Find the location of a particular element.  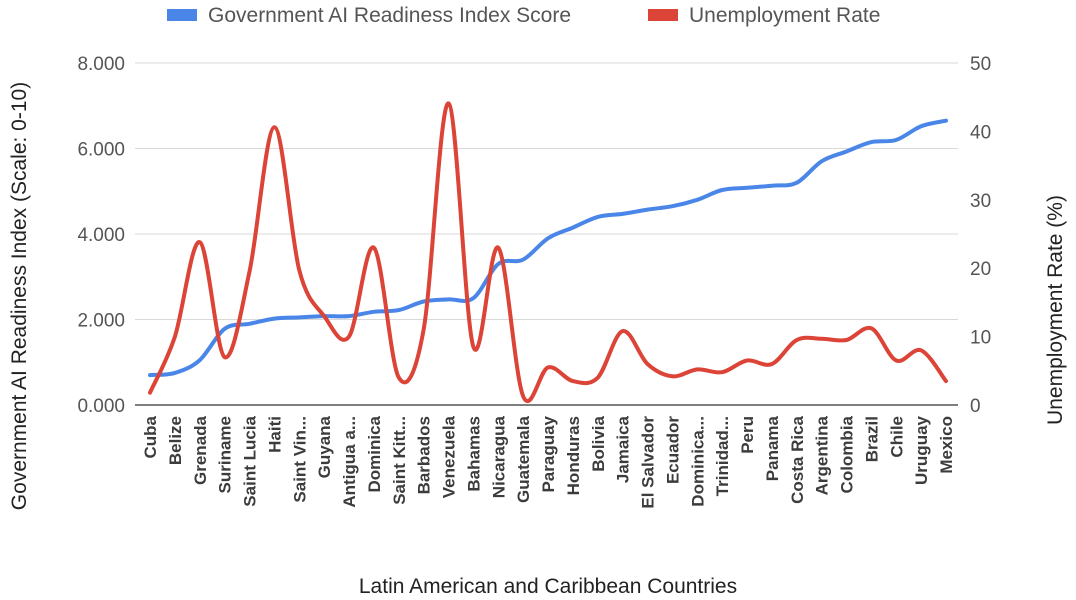

x-category-label: Chile is located at coordinates (896, 437).